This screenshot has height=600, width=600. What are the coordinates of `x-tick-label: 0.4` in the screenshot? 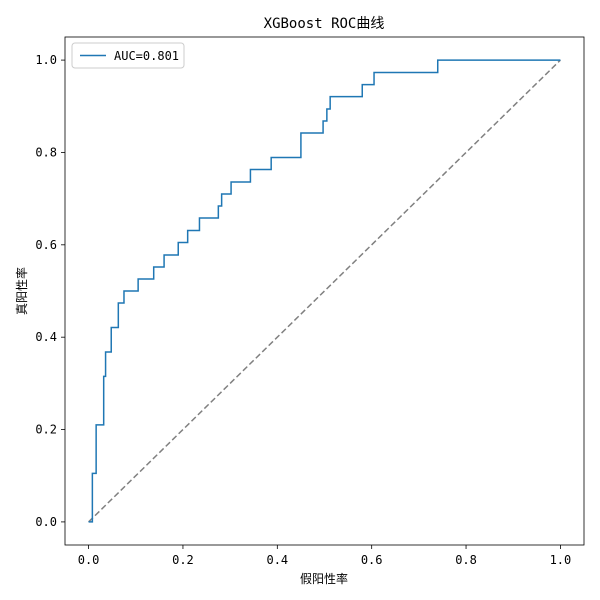 It's located at (277, 560).